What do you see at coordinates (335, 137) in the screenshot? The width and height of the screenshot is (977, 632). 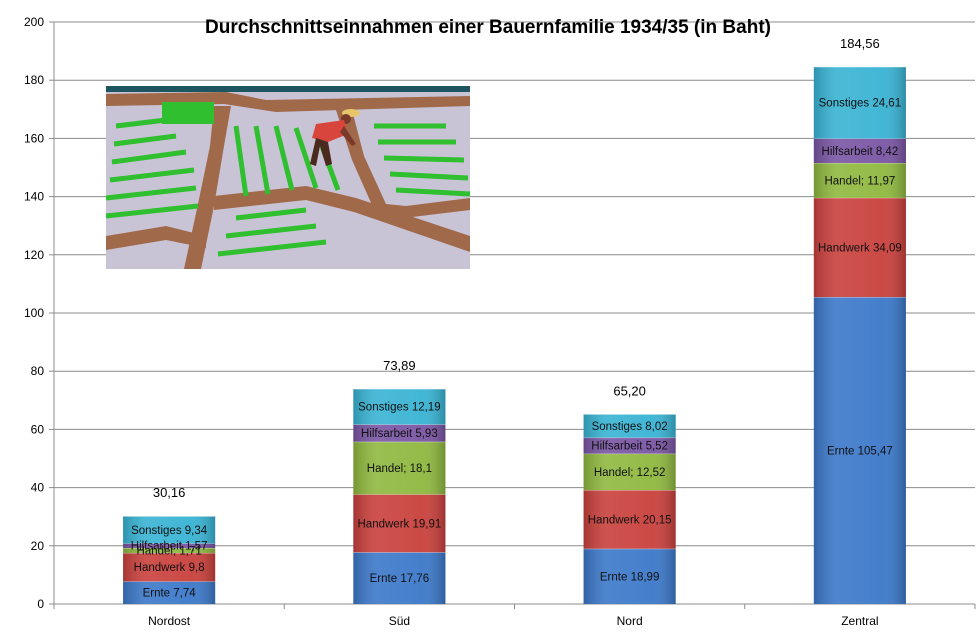 I see `farmer-figure` at bounding box center [335, 137].